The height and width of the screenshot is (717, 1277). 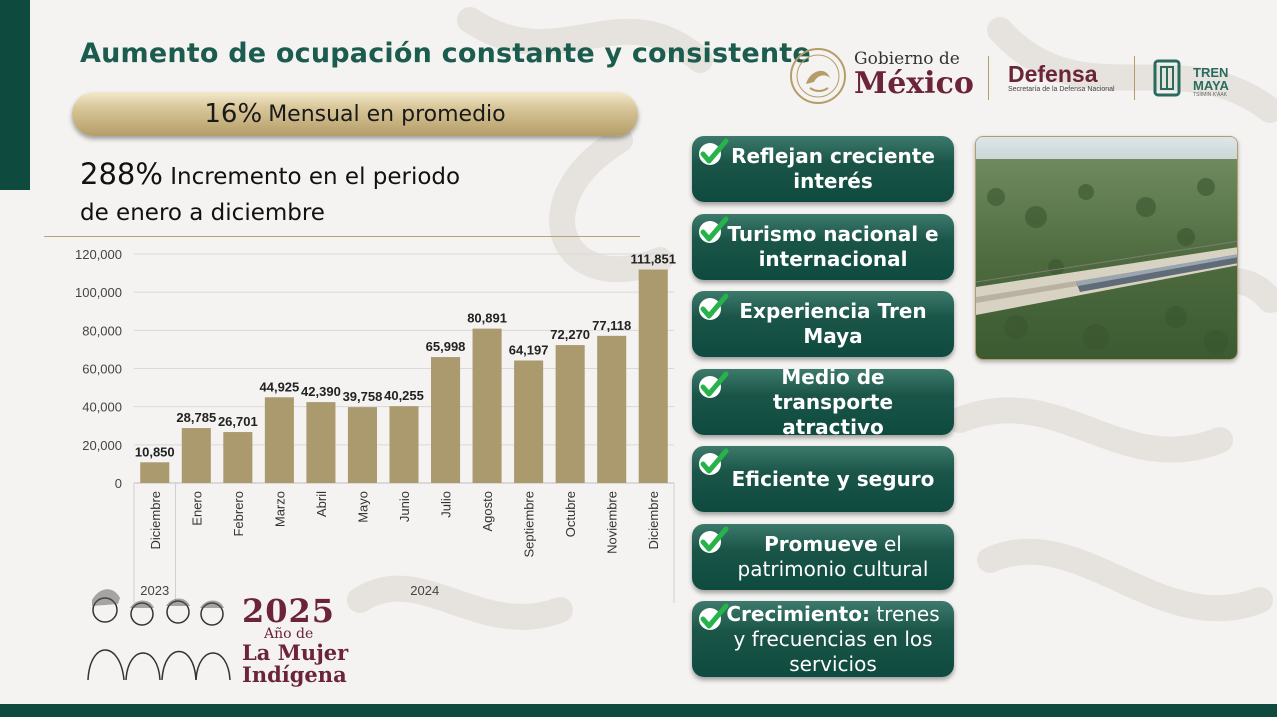 What do you see at coordinates (102, 330) in the screenshot?
I see `y-tick-label: 80,000` at bounding box center [102, 330].